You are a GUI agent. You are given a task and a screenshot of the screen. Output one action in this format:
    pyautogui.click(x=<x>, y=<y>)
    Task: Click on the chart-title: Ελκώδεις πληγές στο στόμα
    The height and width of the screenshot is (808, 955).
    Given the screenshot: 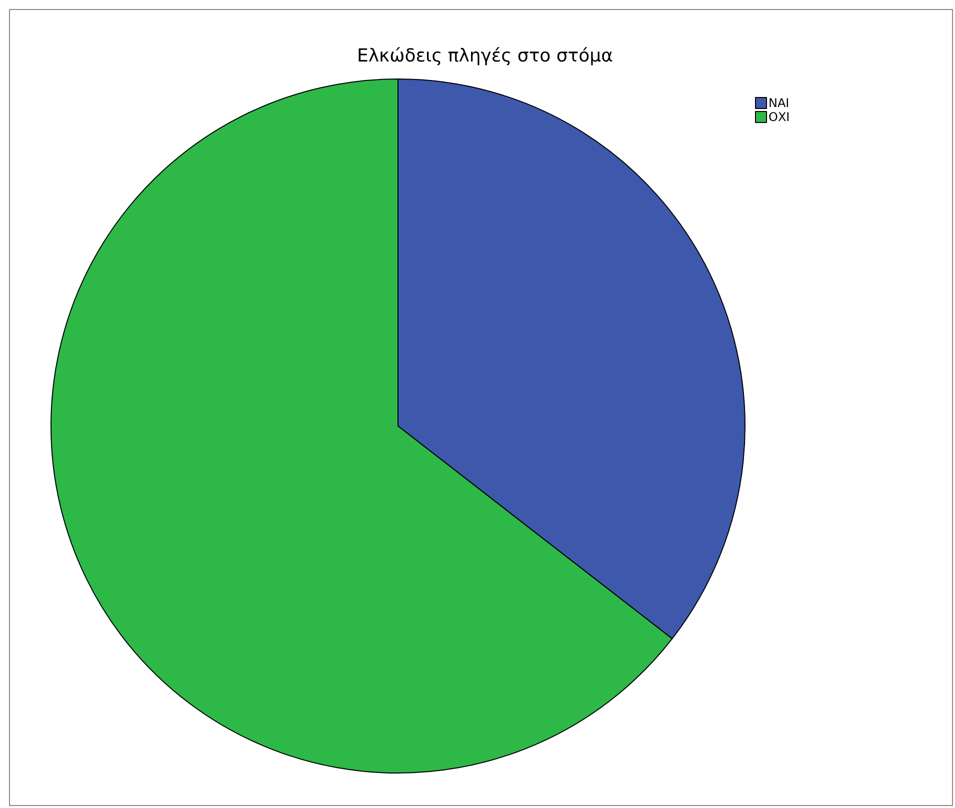 What is the action you would take?
    pyautogui.click(x=485, y=56)
    